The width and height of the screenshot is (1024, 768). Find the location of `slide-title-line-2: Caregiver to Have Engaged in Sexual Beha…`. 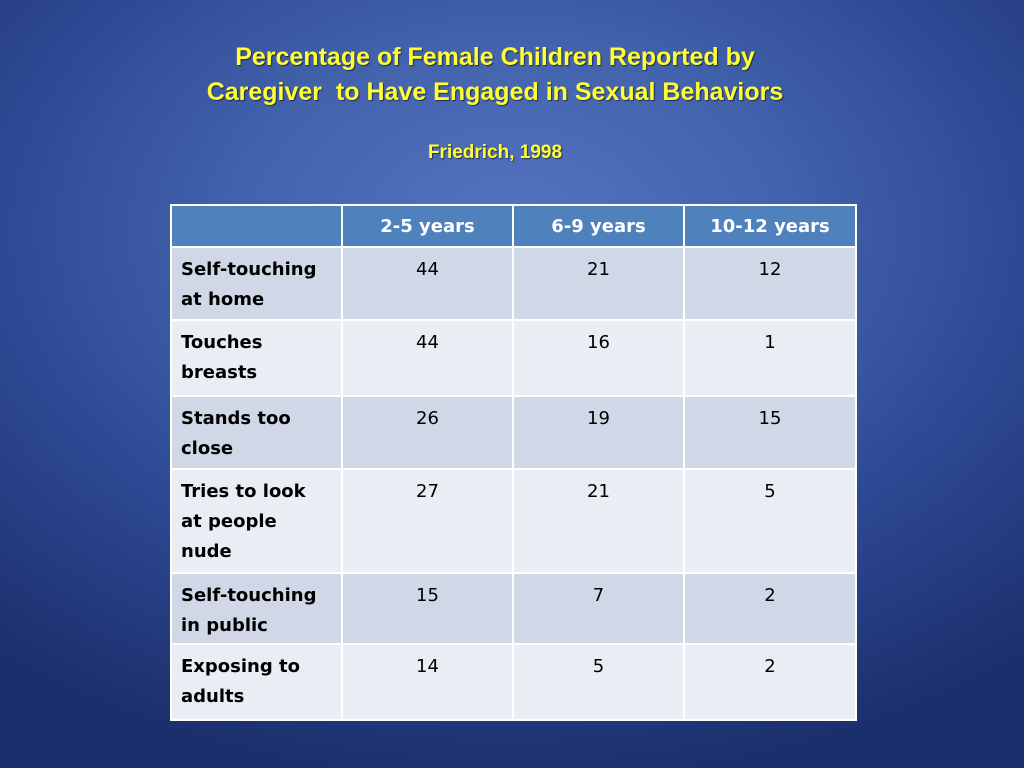

slide-title-line-2: Caregiver to Have Engaged in Sexual Beha… is located at coordinates (495, 92).